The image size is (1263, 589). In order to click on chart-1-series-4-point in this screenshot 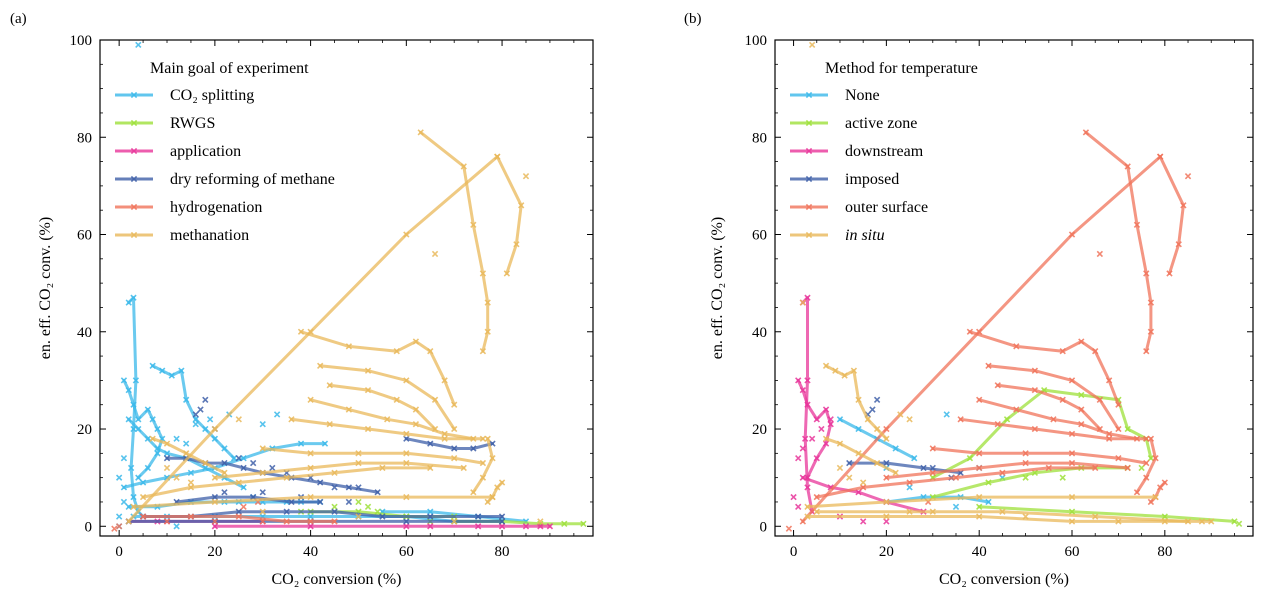, I will do `click(1188, 176)`.